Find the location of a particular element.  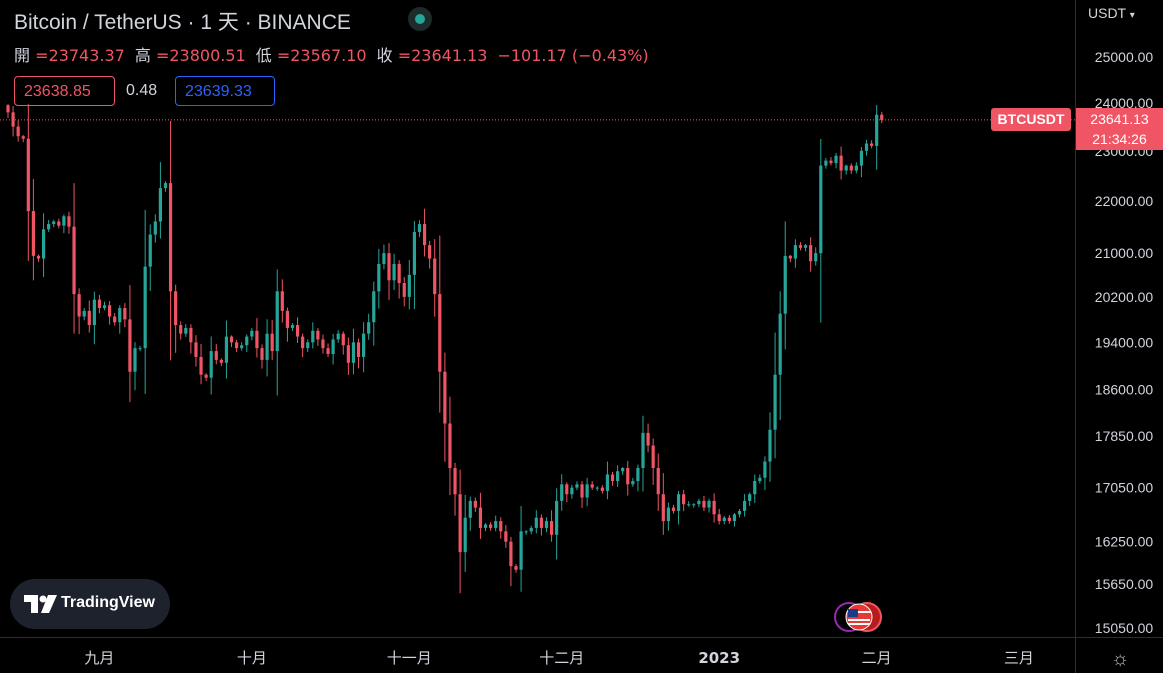

market-open-dot-icon is located at coordinates (420, 19).